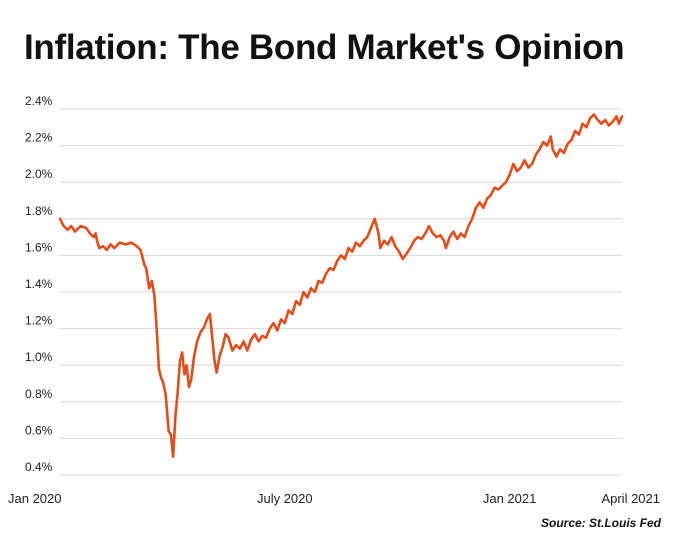  Describe the element at coordinates (39, 174) in the screenshot. I see `y-tick-label: 2.0%` at that location.